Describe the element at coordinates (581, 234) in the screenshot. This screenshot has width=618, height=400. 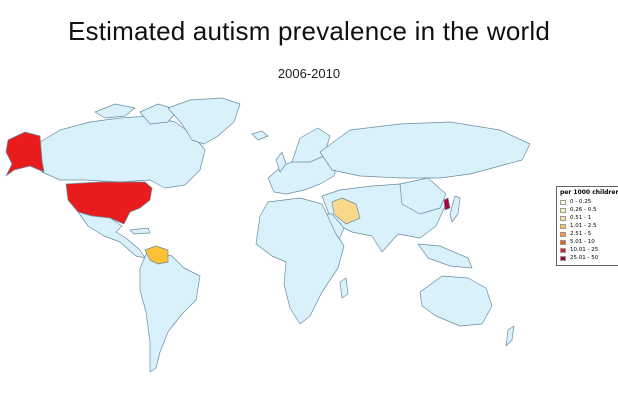
I see `legend-label: 2.51 - 5` at that location.